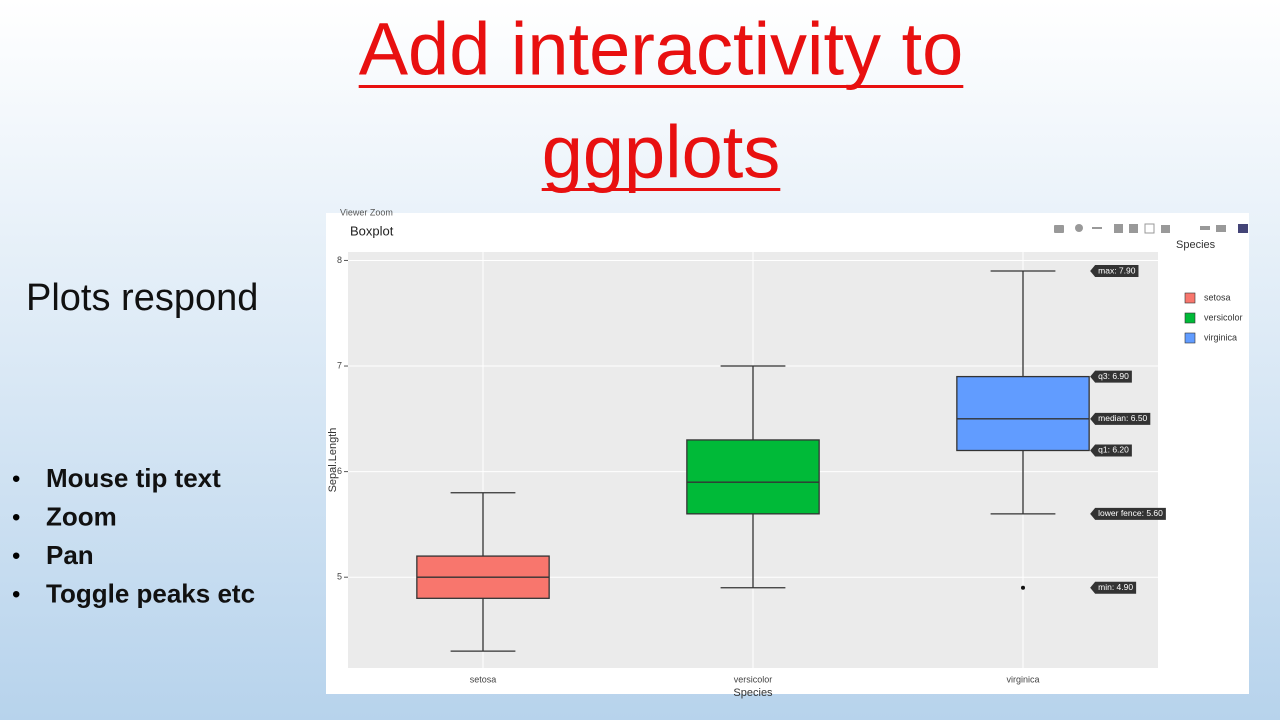  Describe the element at coordinates (1117, 270) in the screenshot. I see `hover-label: max: 7.90` at that location.